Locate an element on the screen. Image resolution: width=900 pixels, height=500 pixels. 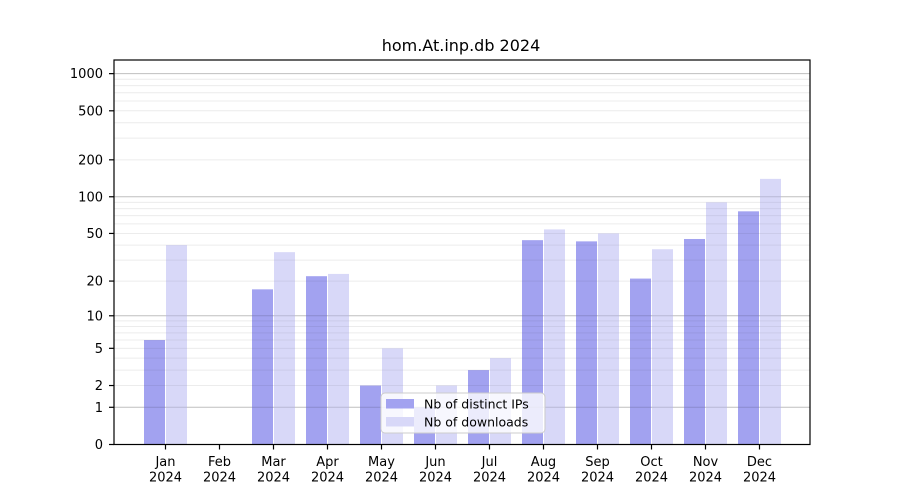
bar-apr-distinct-ips is located at coordinates (316, 360).